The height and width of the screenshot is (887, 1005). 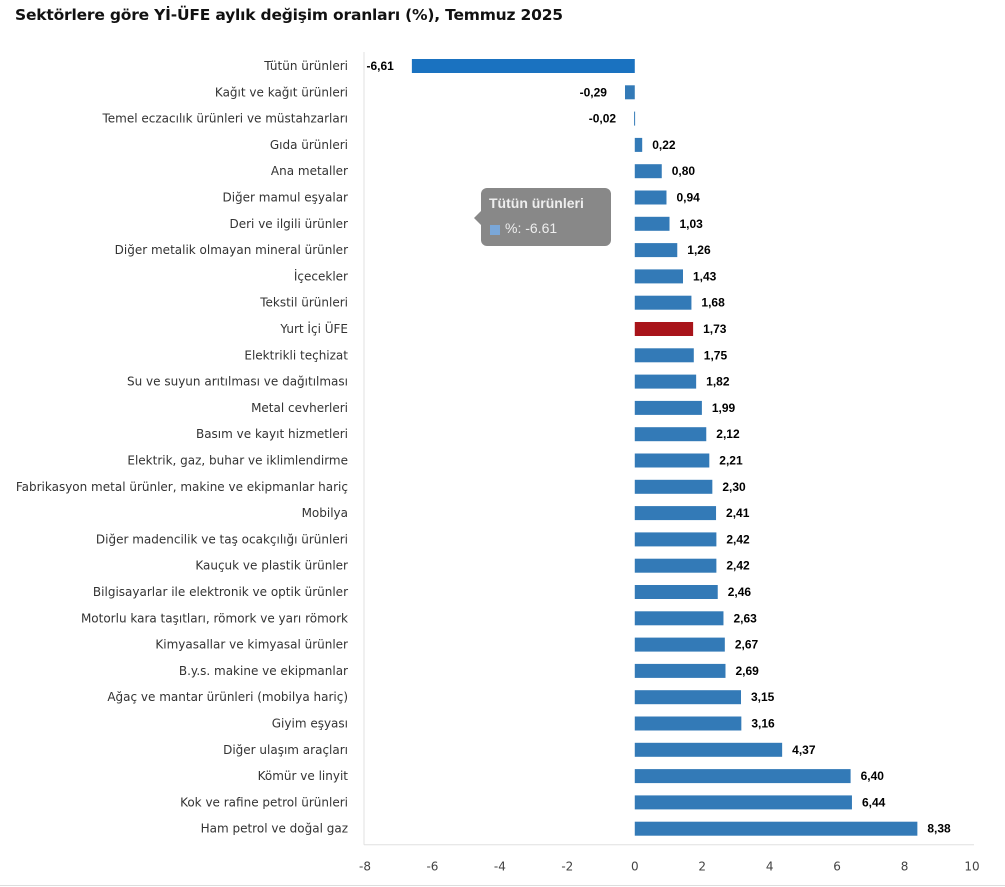 I want to click on bottom-divider, so click(x=502, y=885).